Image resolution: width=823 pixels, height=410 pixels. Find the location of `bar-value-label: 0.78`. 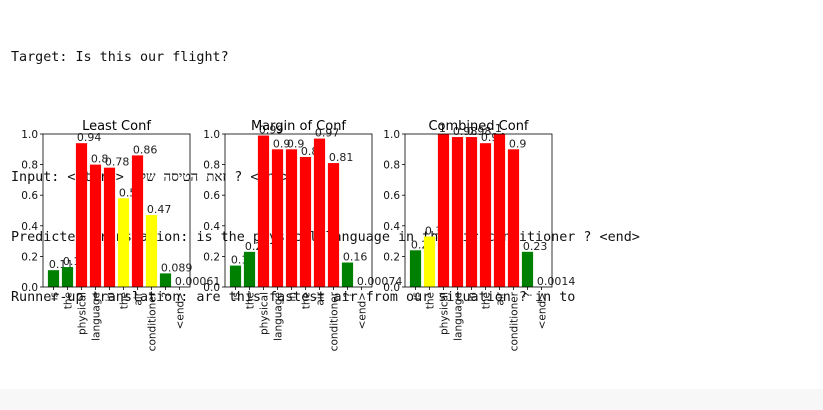

bar-value-label: 0.78 is located at coordinates (117, 162).